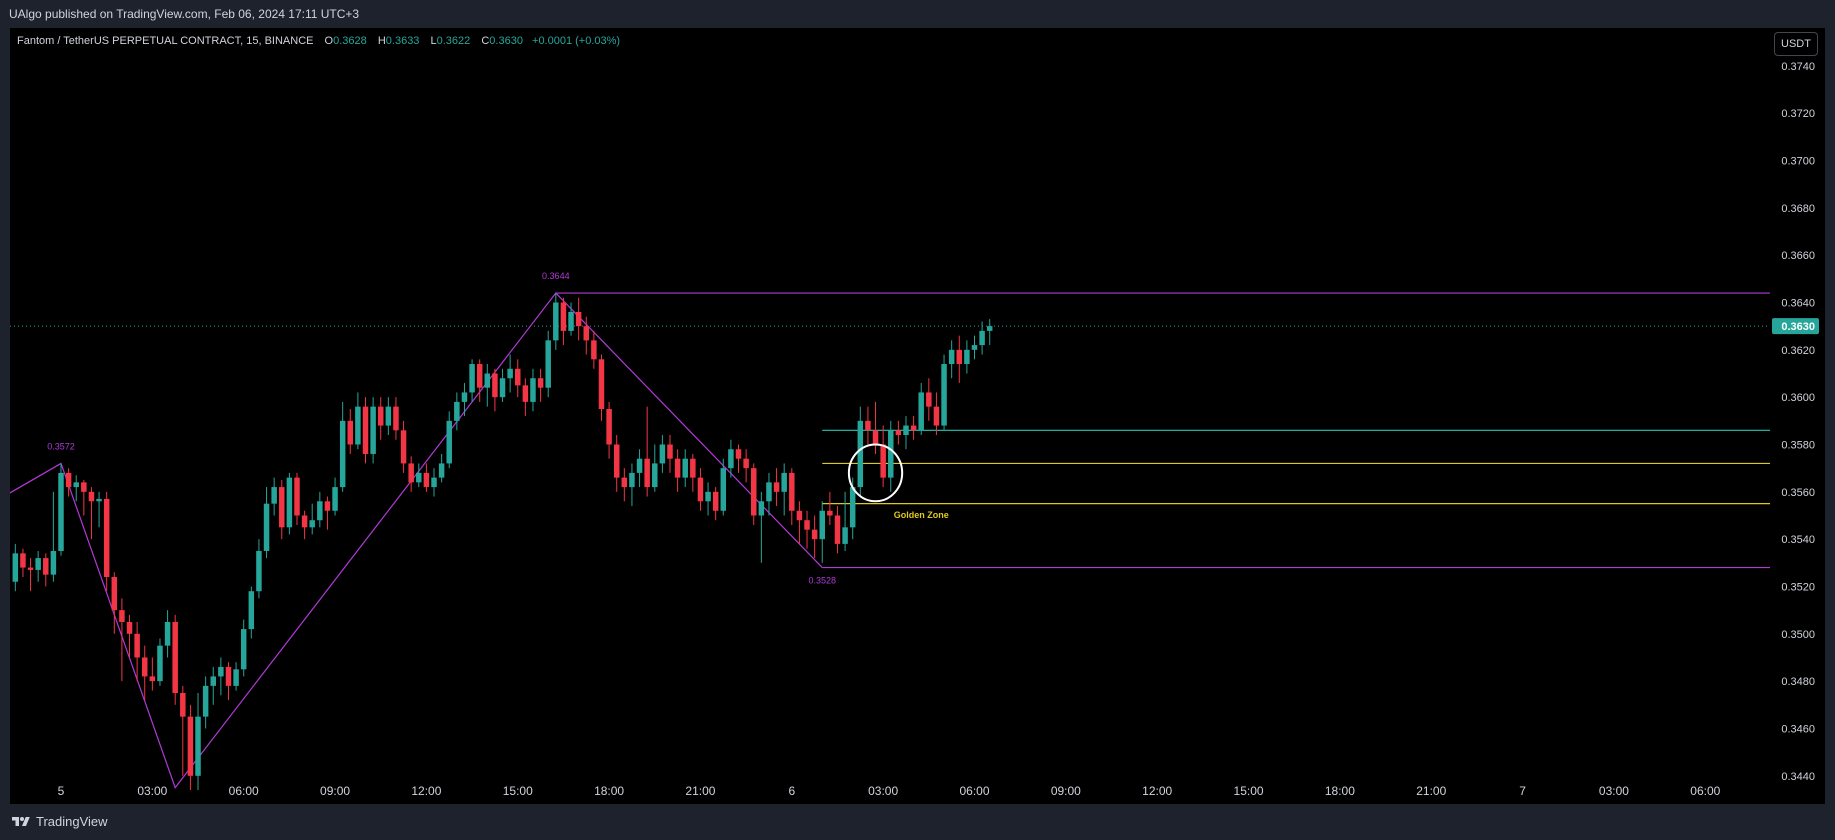  I want to click on open-label: O, so click(329, 41).